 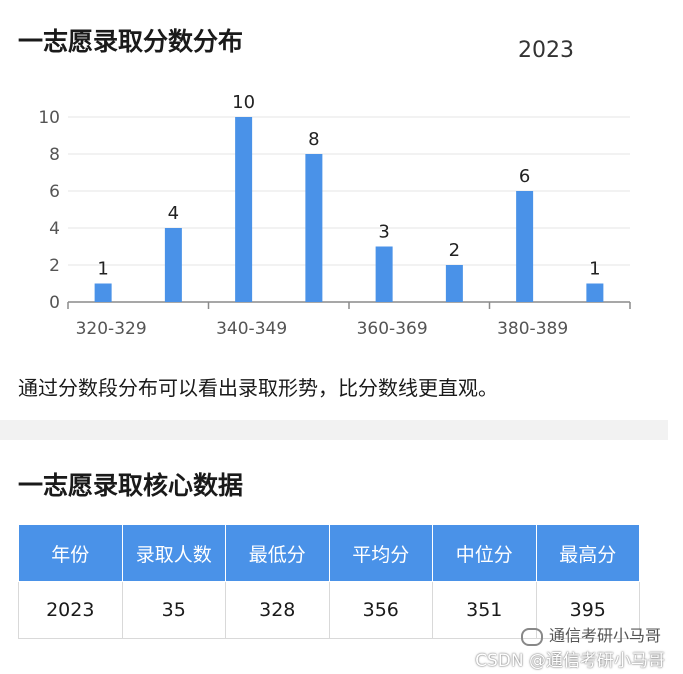 What do you see at coordinates (251, 329) in the screenshot?
I see `x-tick-label: 340-349` at bounding box center [251, 329].